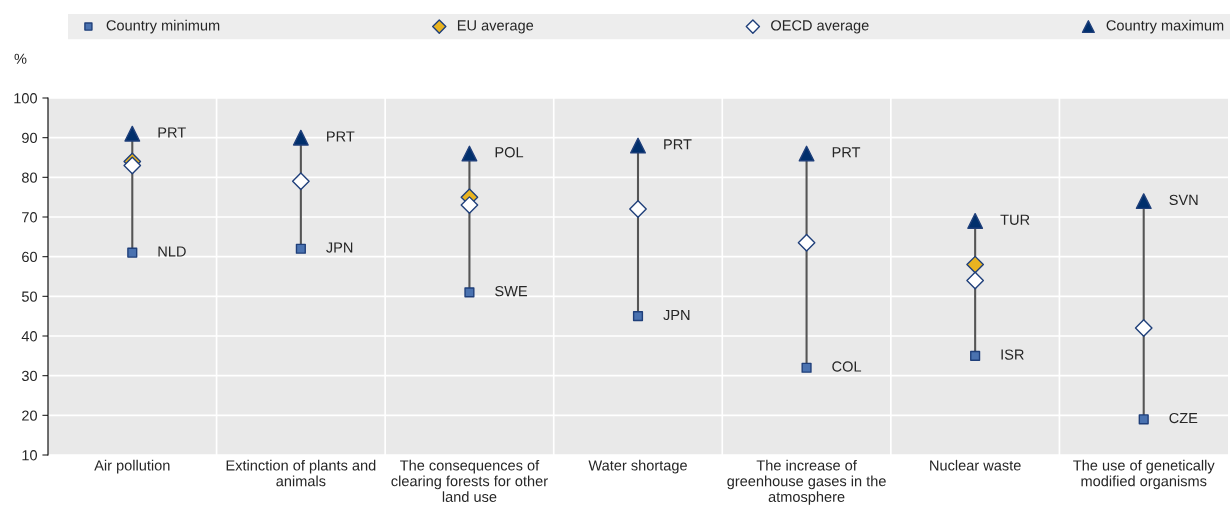 Image resolution: width=1230 pixels, height=519 pixels. Describe the element at coordinates (30, 217) in the screenshot. I see `y-tick-label: 70` at that location.